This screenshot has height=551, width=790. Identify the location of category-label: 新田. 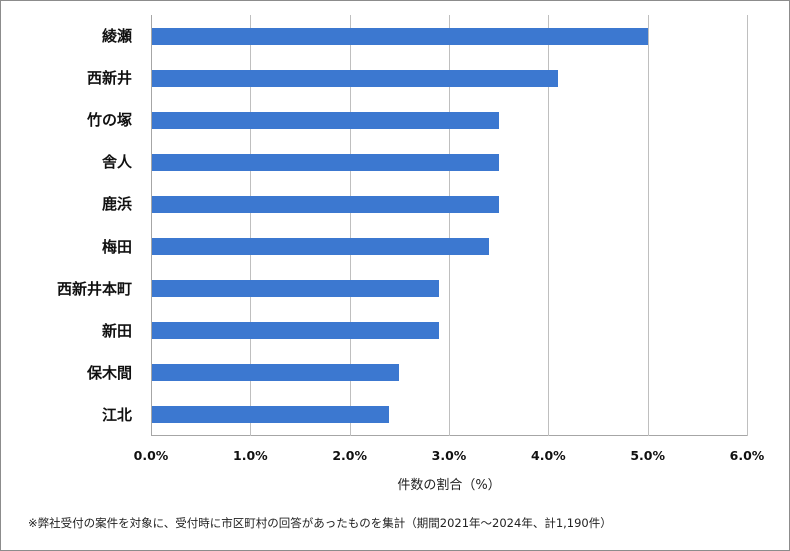
(116, 330).